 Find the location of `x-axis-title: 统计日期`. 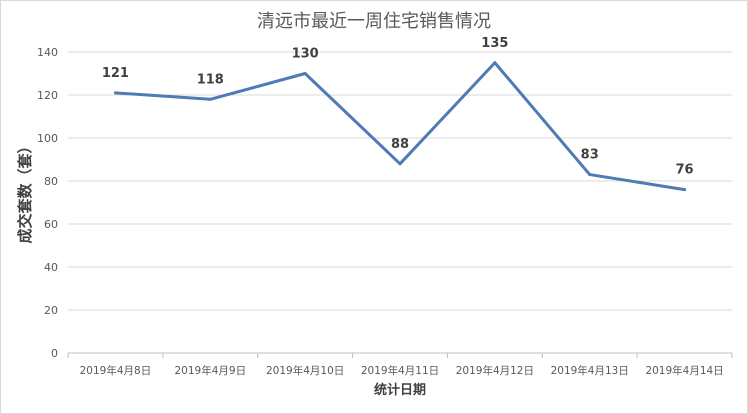

x-axis-title: 统计日期 is located at coordinates (400, 390).